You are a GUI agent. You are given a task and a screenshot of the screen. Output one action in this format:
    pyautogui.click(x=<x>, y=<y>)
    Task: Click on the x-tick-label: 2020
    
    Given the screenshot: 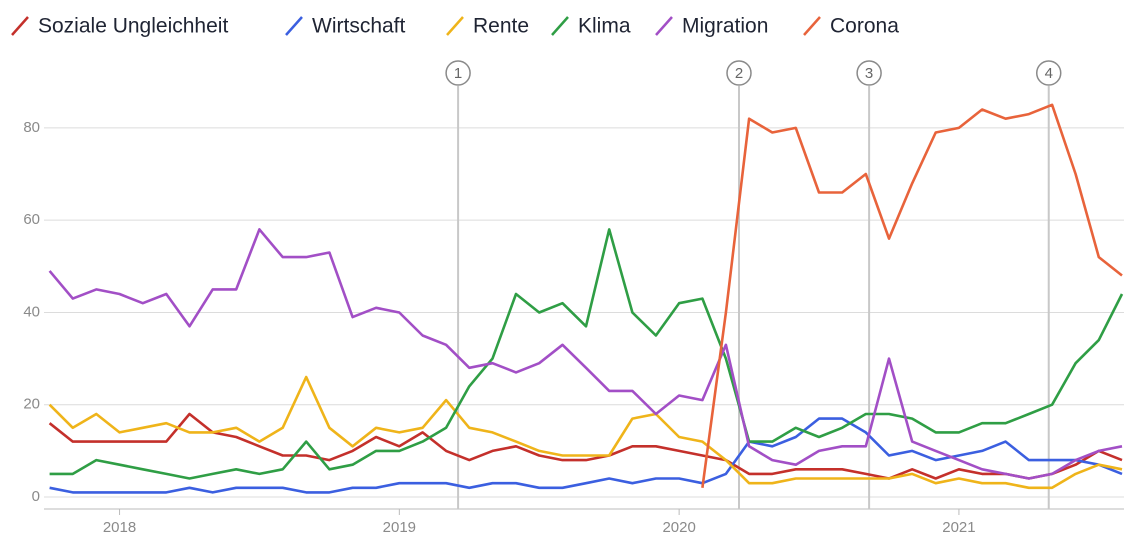 What is the action you would take?
    pyautogui.click(x=678, y=527)
    